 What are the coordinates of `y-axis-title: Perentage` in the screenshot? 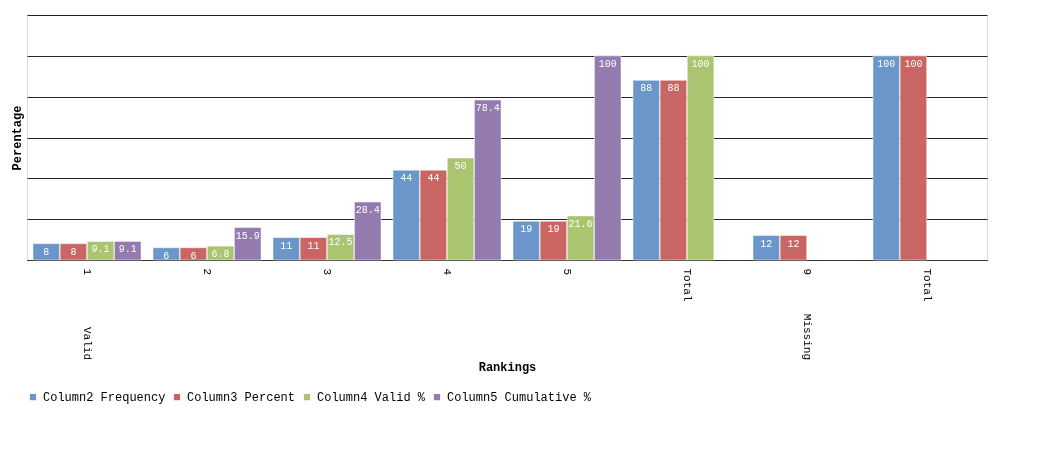 It's located at (17, 138).